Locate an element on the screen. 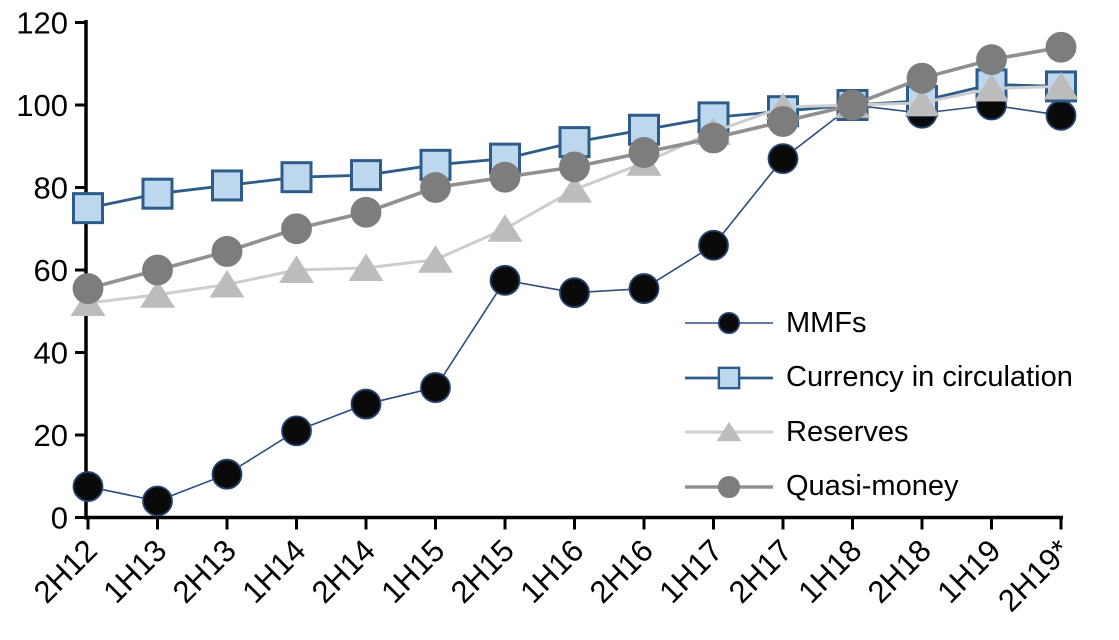  y-tick-label: 100 is located at coordinates (42, 105).